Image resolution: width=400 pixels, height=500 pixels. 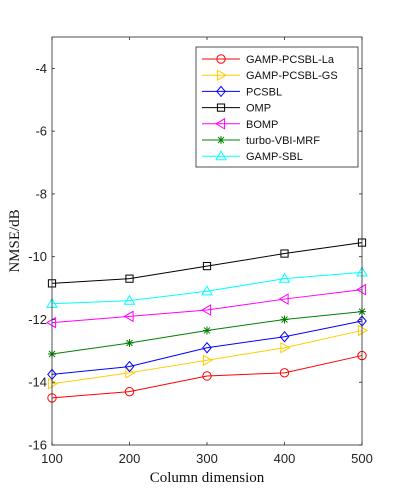 What do you see at coordinates (41, 131) in the screenshot?
I see `y-tick-label-1: -6` at bounding box center [41, 131].